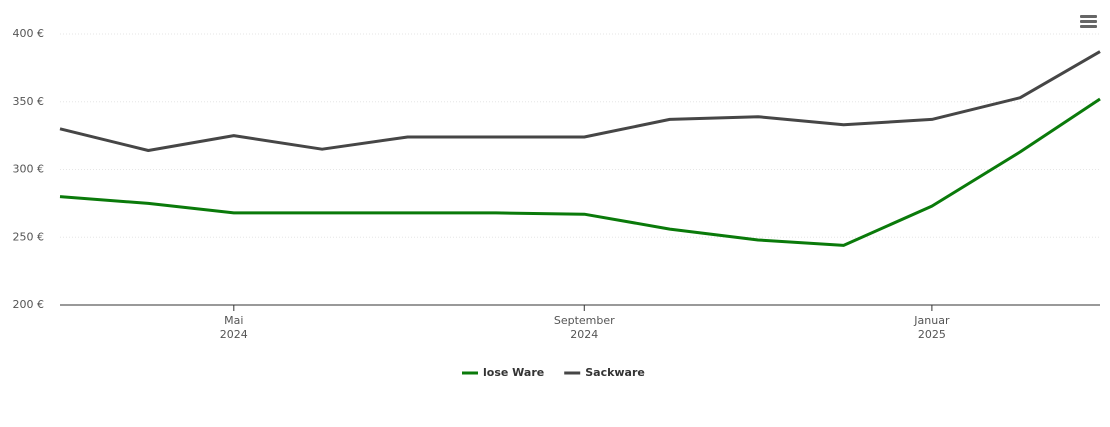 Image resolution: width=1110 pixels, height=427 pixels. I want to click on x-tick-label: September 2024, so click(584, 327).